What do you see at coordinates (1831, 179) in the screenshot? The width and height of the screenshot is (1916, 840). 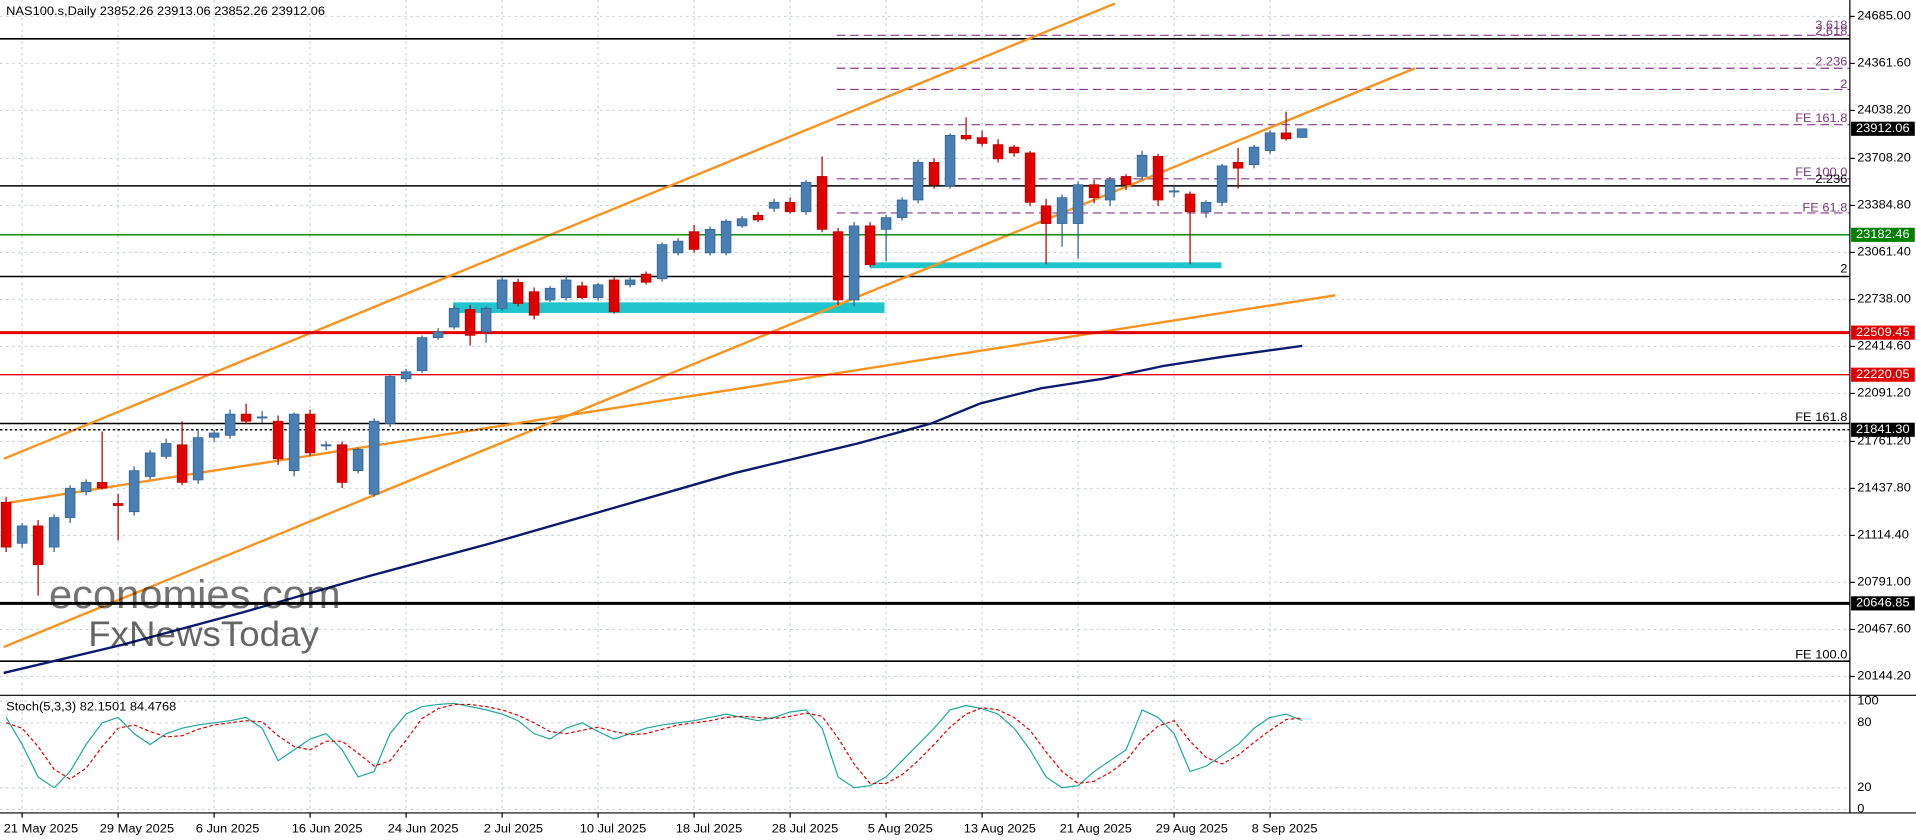 I see `level-label: 2.236` at bounding box center [1831, 179].